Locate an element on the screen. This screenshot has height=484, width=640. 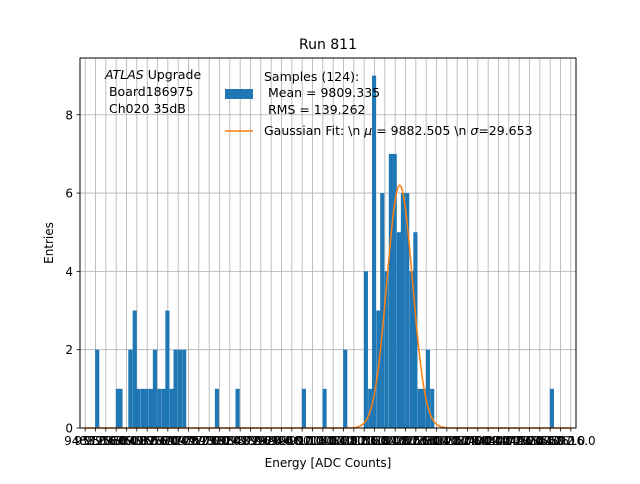
x-tick-label: 9728.0 is located at coordinates (189, 441).